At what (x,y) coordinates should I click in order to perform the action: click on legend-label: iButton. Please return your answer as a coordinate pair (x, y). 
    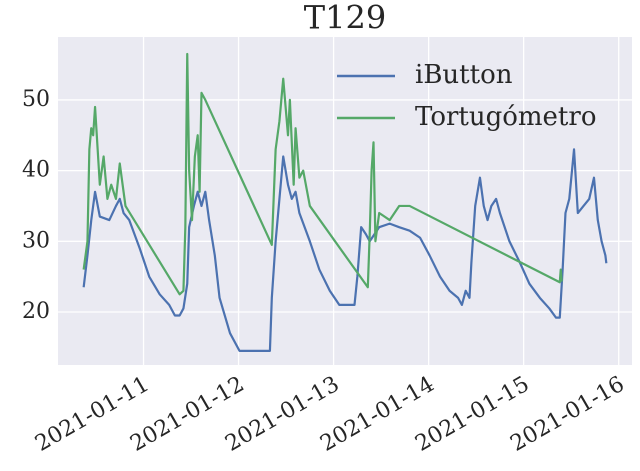
    Looking at the image, I should click on (464, 75).